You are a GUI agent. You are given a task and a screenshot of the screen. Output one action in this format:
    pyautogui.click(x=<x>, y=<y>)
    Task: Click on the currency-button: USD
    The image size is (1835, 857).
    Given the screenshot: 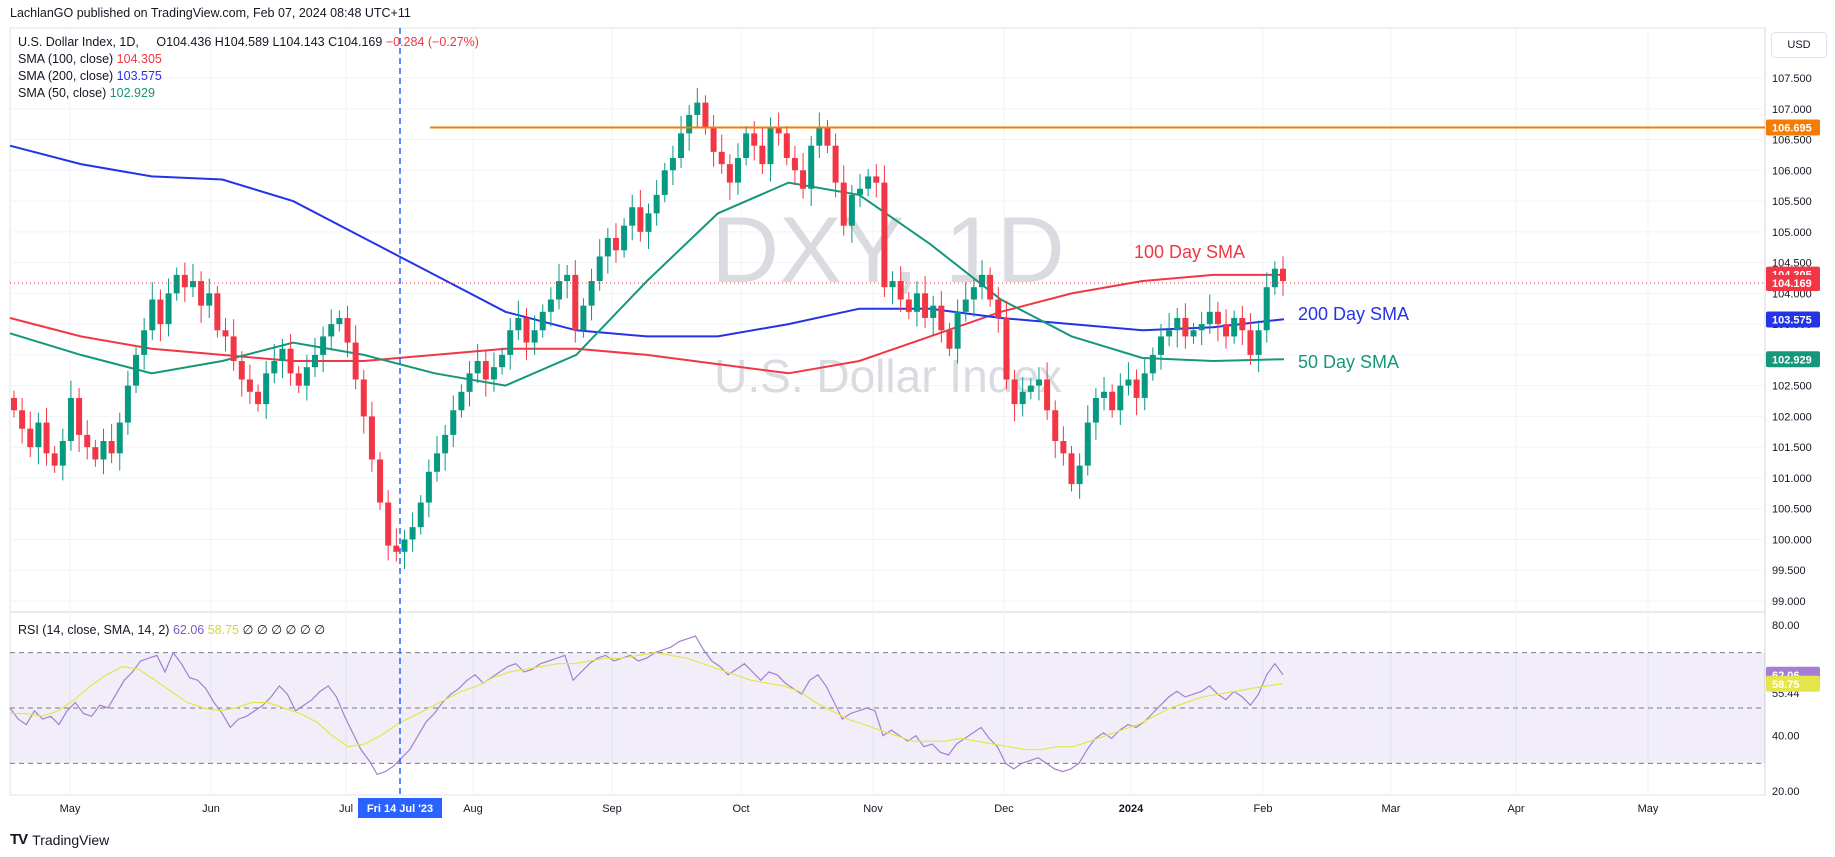 What is the action you would take?
    pyautogui.click(x=1799, y=45)
    